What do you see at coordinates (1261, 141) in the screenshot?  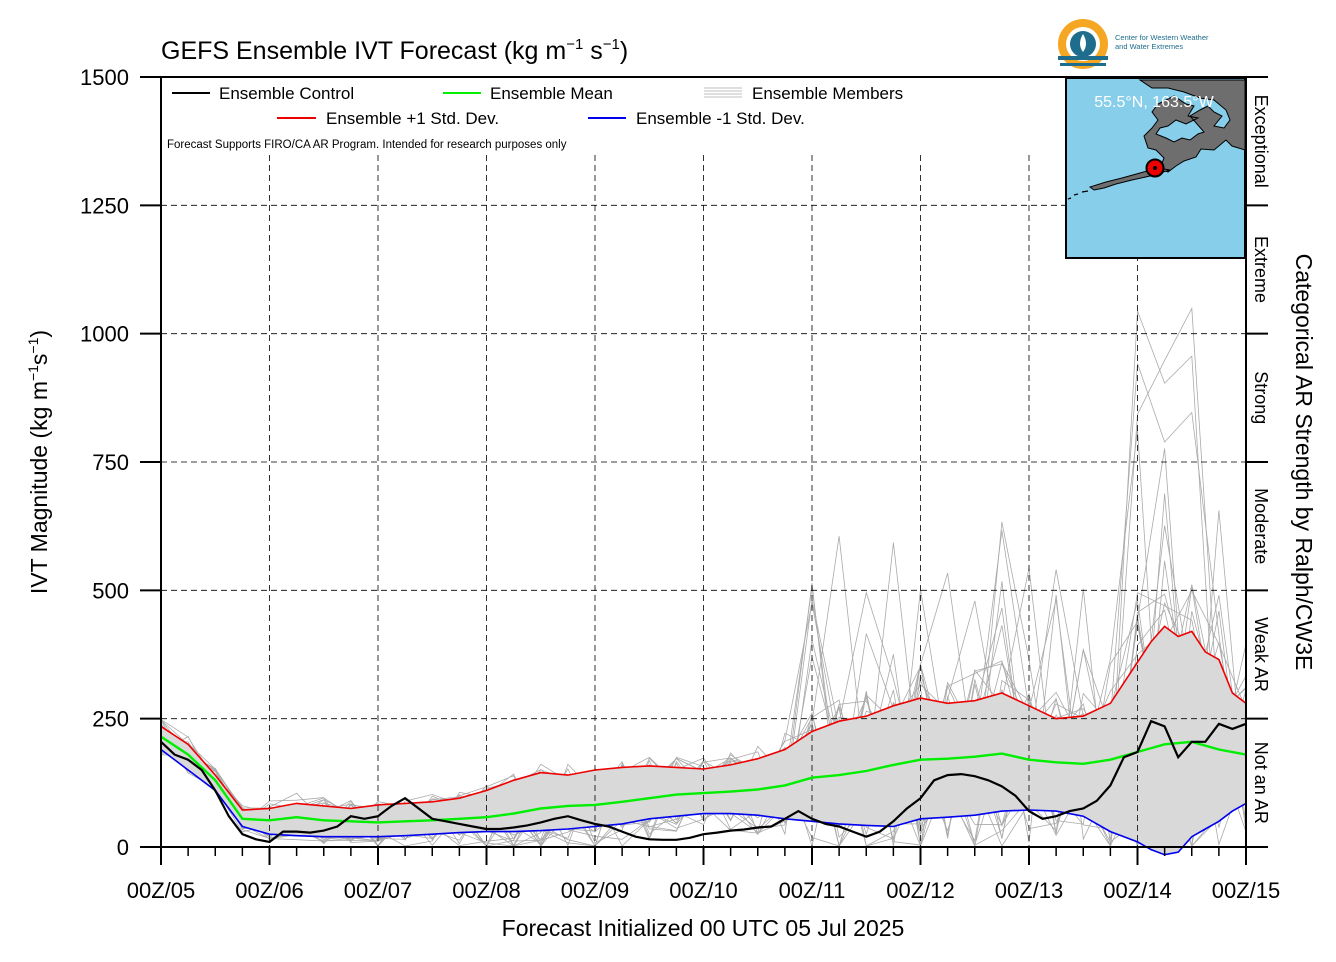 I see `category-label: Exceptional` at bounding box center [1261, 141].